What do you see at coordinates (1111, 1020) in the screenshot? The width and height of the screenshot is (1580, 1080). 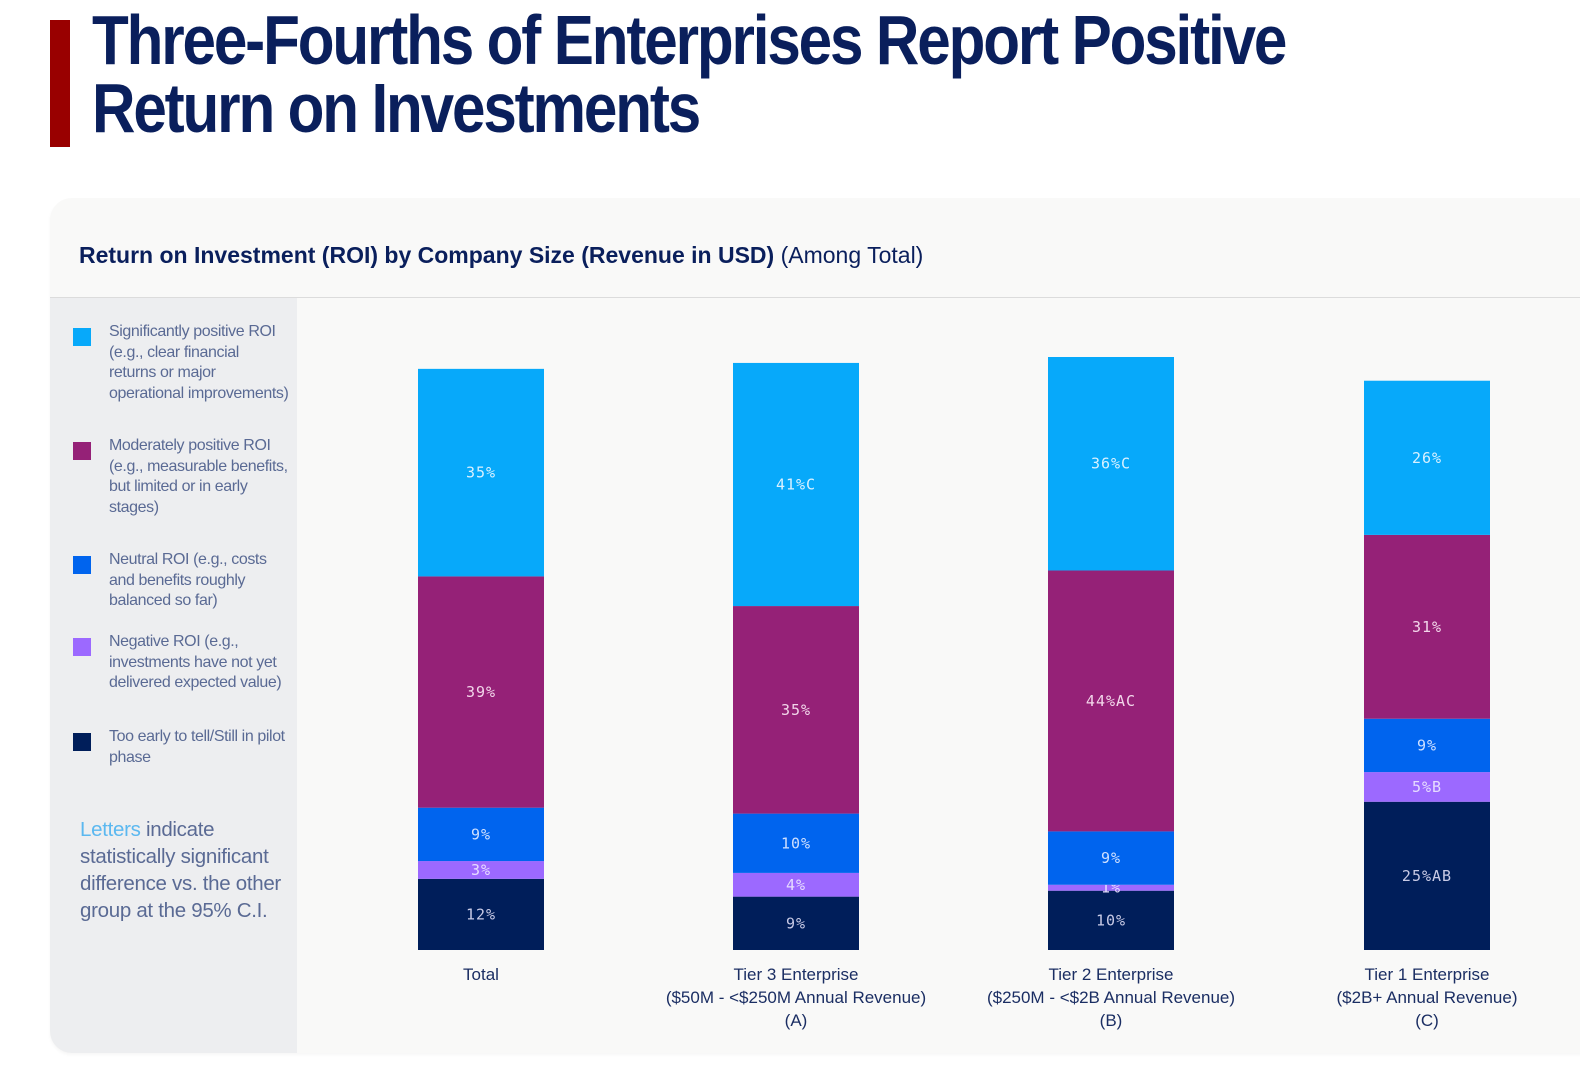 I see `x-tick-label: (B)` at bounding box center [1111, 1020].